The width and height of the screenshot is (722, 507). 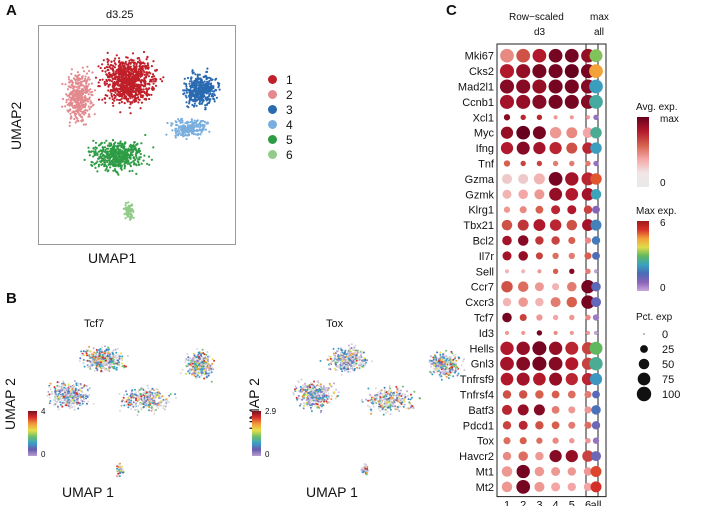 What do you see at coordinates (335, 324) in the screenshot?
I see `tox-title: Tox` at bounding box center [335, 324].